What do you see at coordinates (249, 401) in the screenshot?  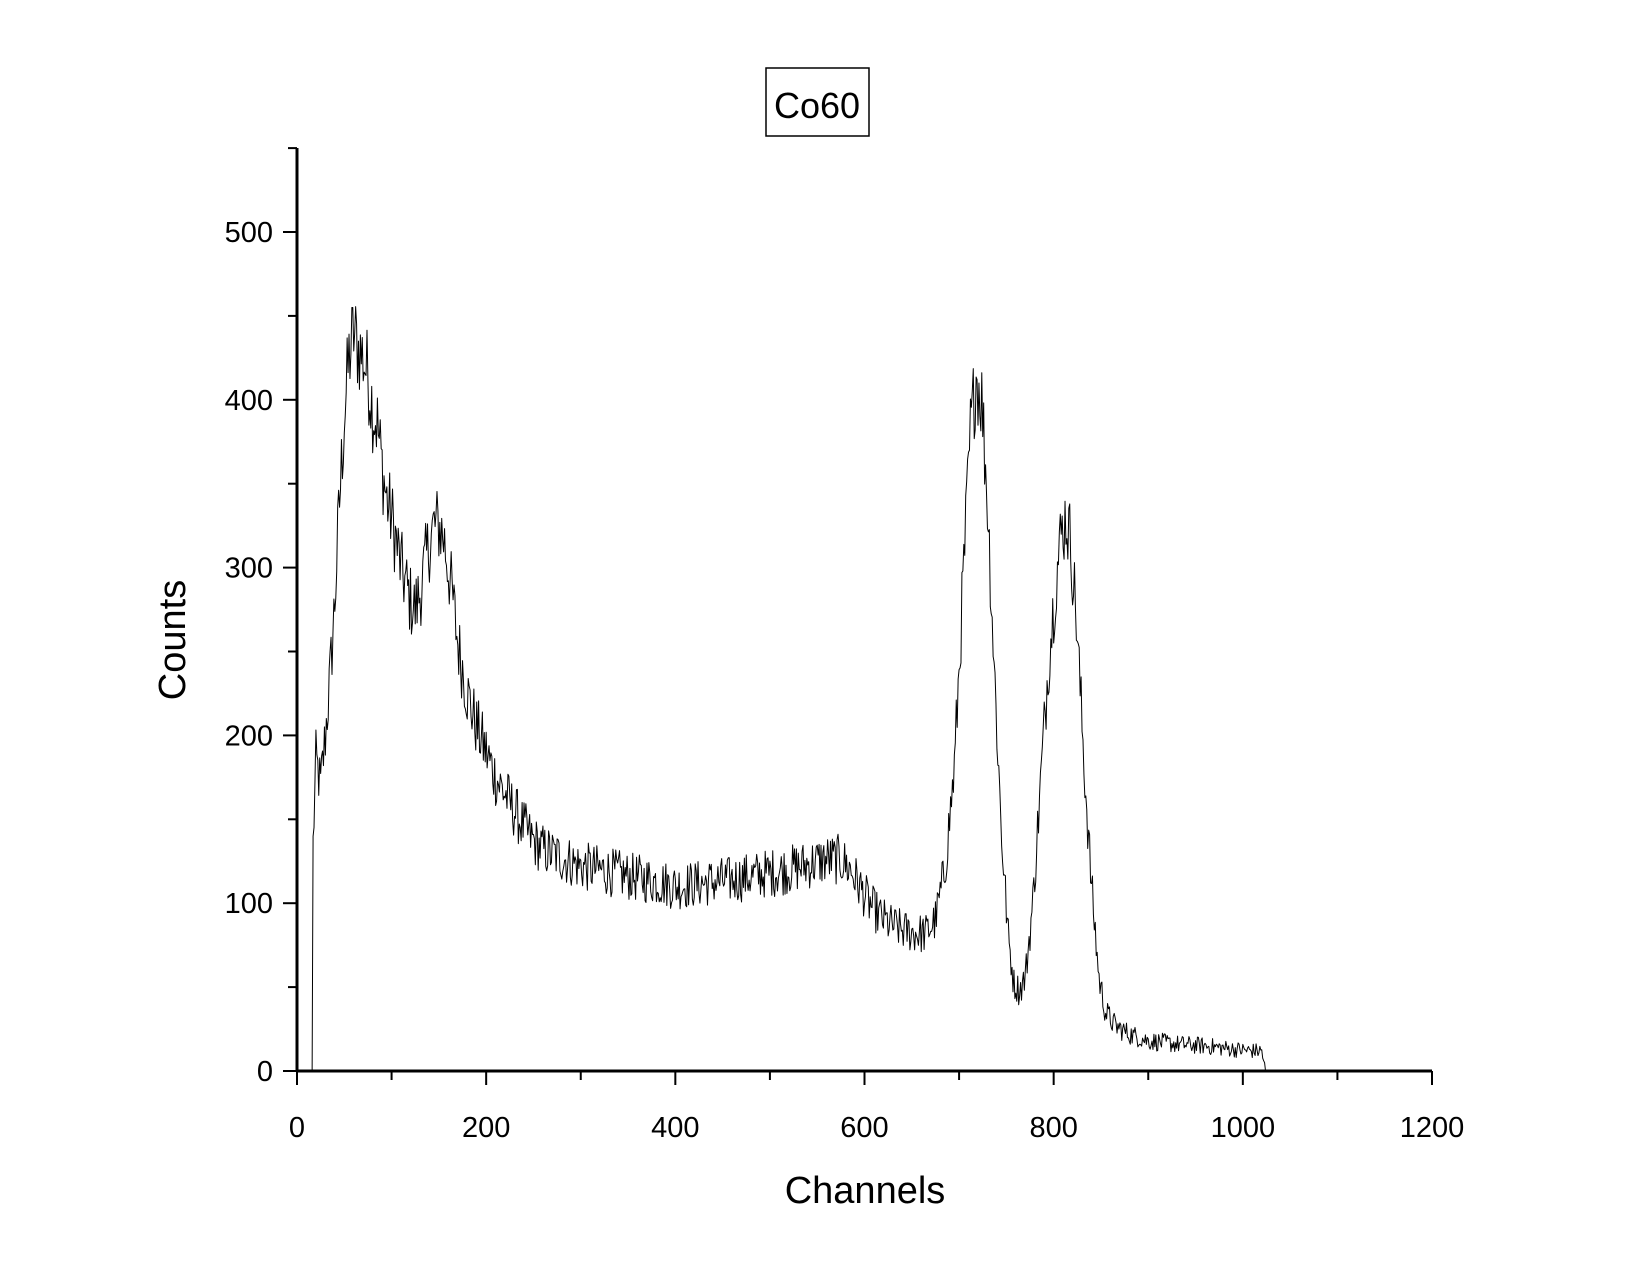 I see `y-tick-label: 400` at bounding box center [249, 401].